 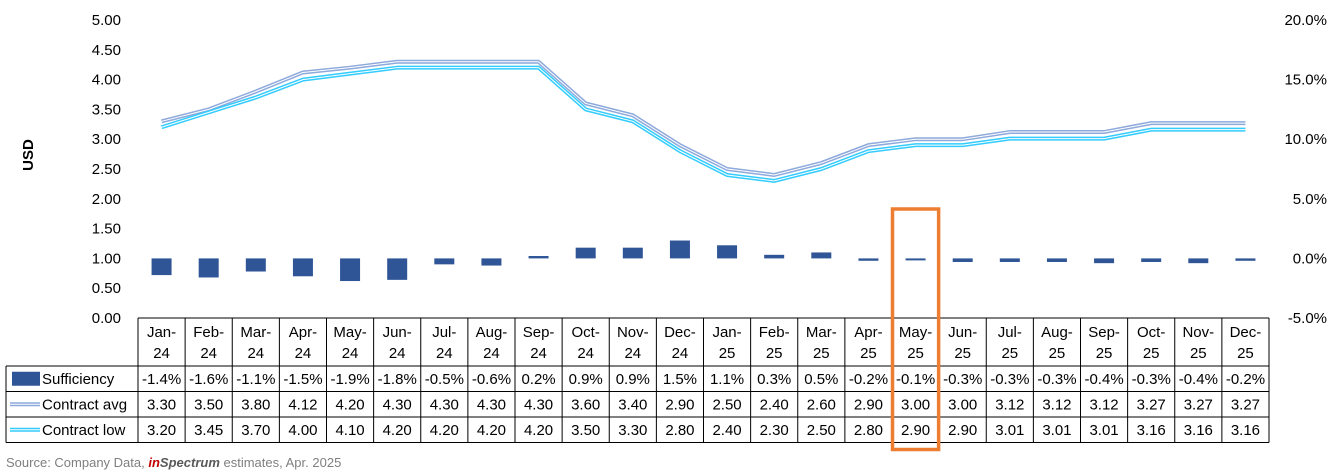 I want to click on left-tick-label: 4.00, so click(x=106, y=80).